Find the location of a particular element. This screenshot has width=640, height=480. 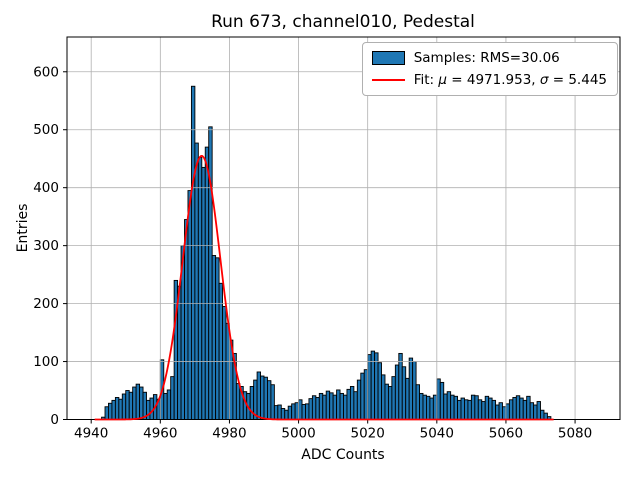

y-tick-label: 400 is located at coordinates (46, 188).